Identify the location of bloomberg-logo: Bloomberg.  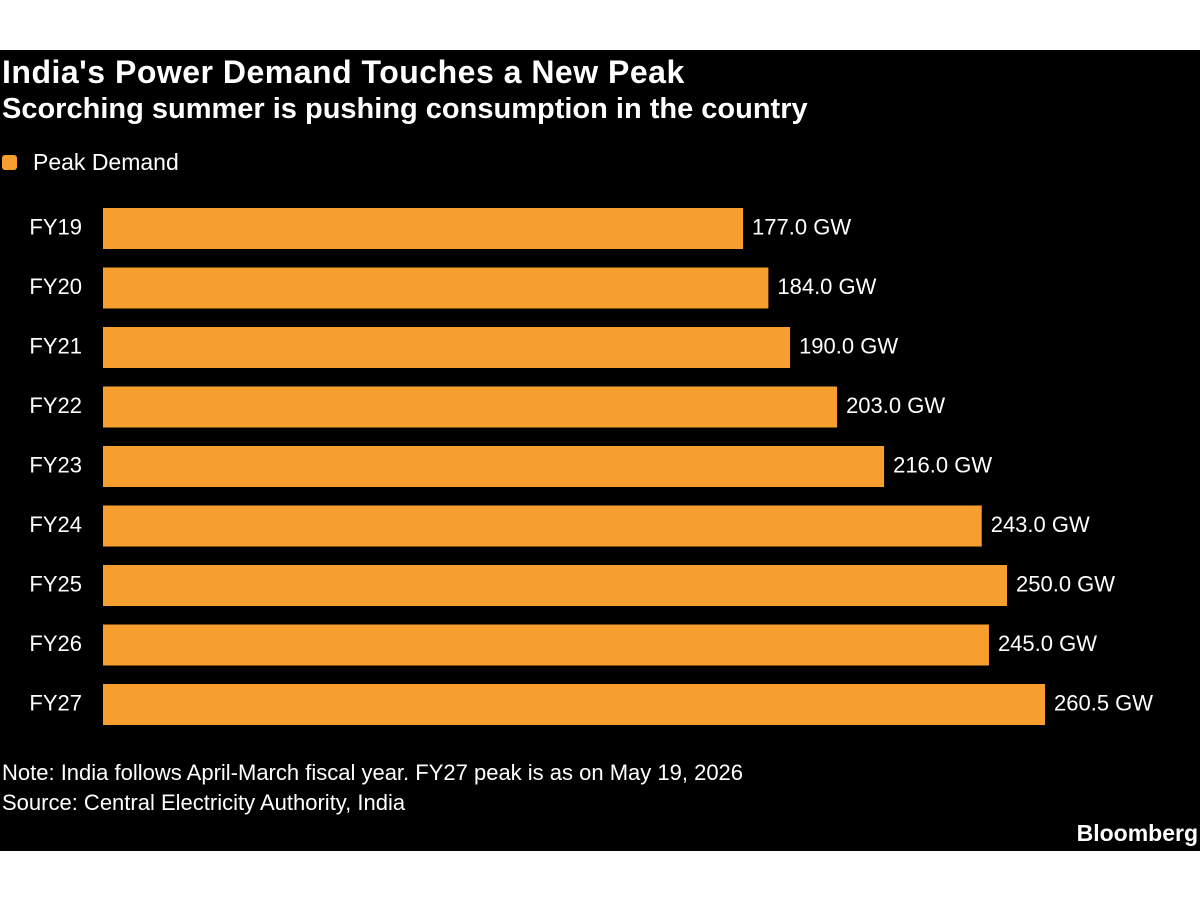
(1137, 833).